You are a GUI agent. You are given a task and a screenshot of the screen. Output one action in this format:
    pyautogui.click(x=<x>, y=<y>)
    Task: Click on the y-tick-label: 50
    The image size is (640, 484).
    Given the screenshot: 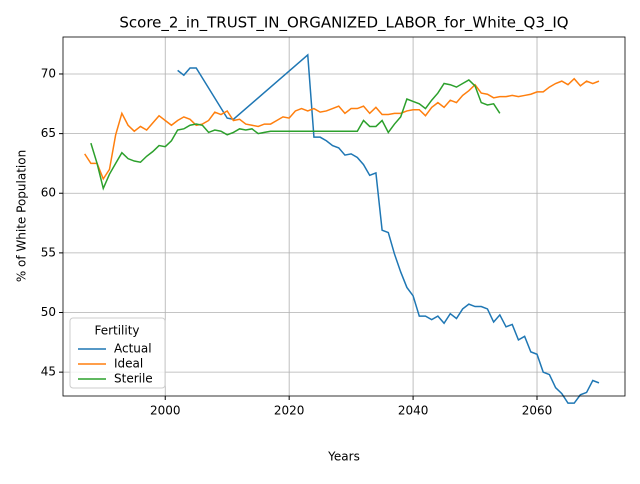 What is the action you would take?
    pyautogui.click(x=48, y=312)
    